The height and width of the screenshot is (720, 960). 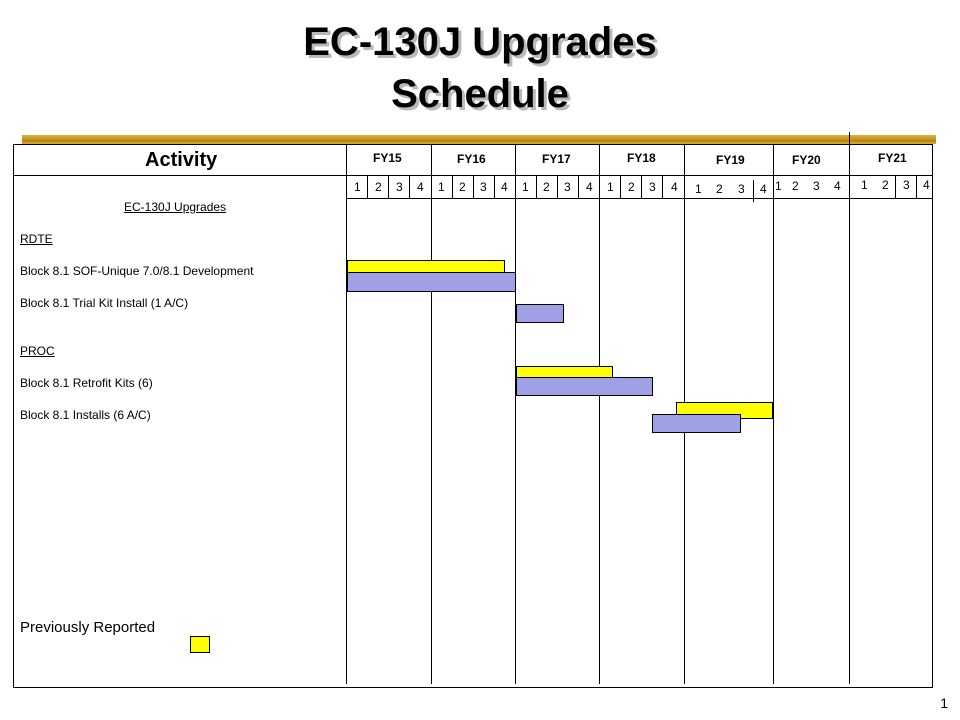 What do you see at coordinates (944, 703) in the screenshot?
I see `page-number: 1` at bounding box center [944, 703].